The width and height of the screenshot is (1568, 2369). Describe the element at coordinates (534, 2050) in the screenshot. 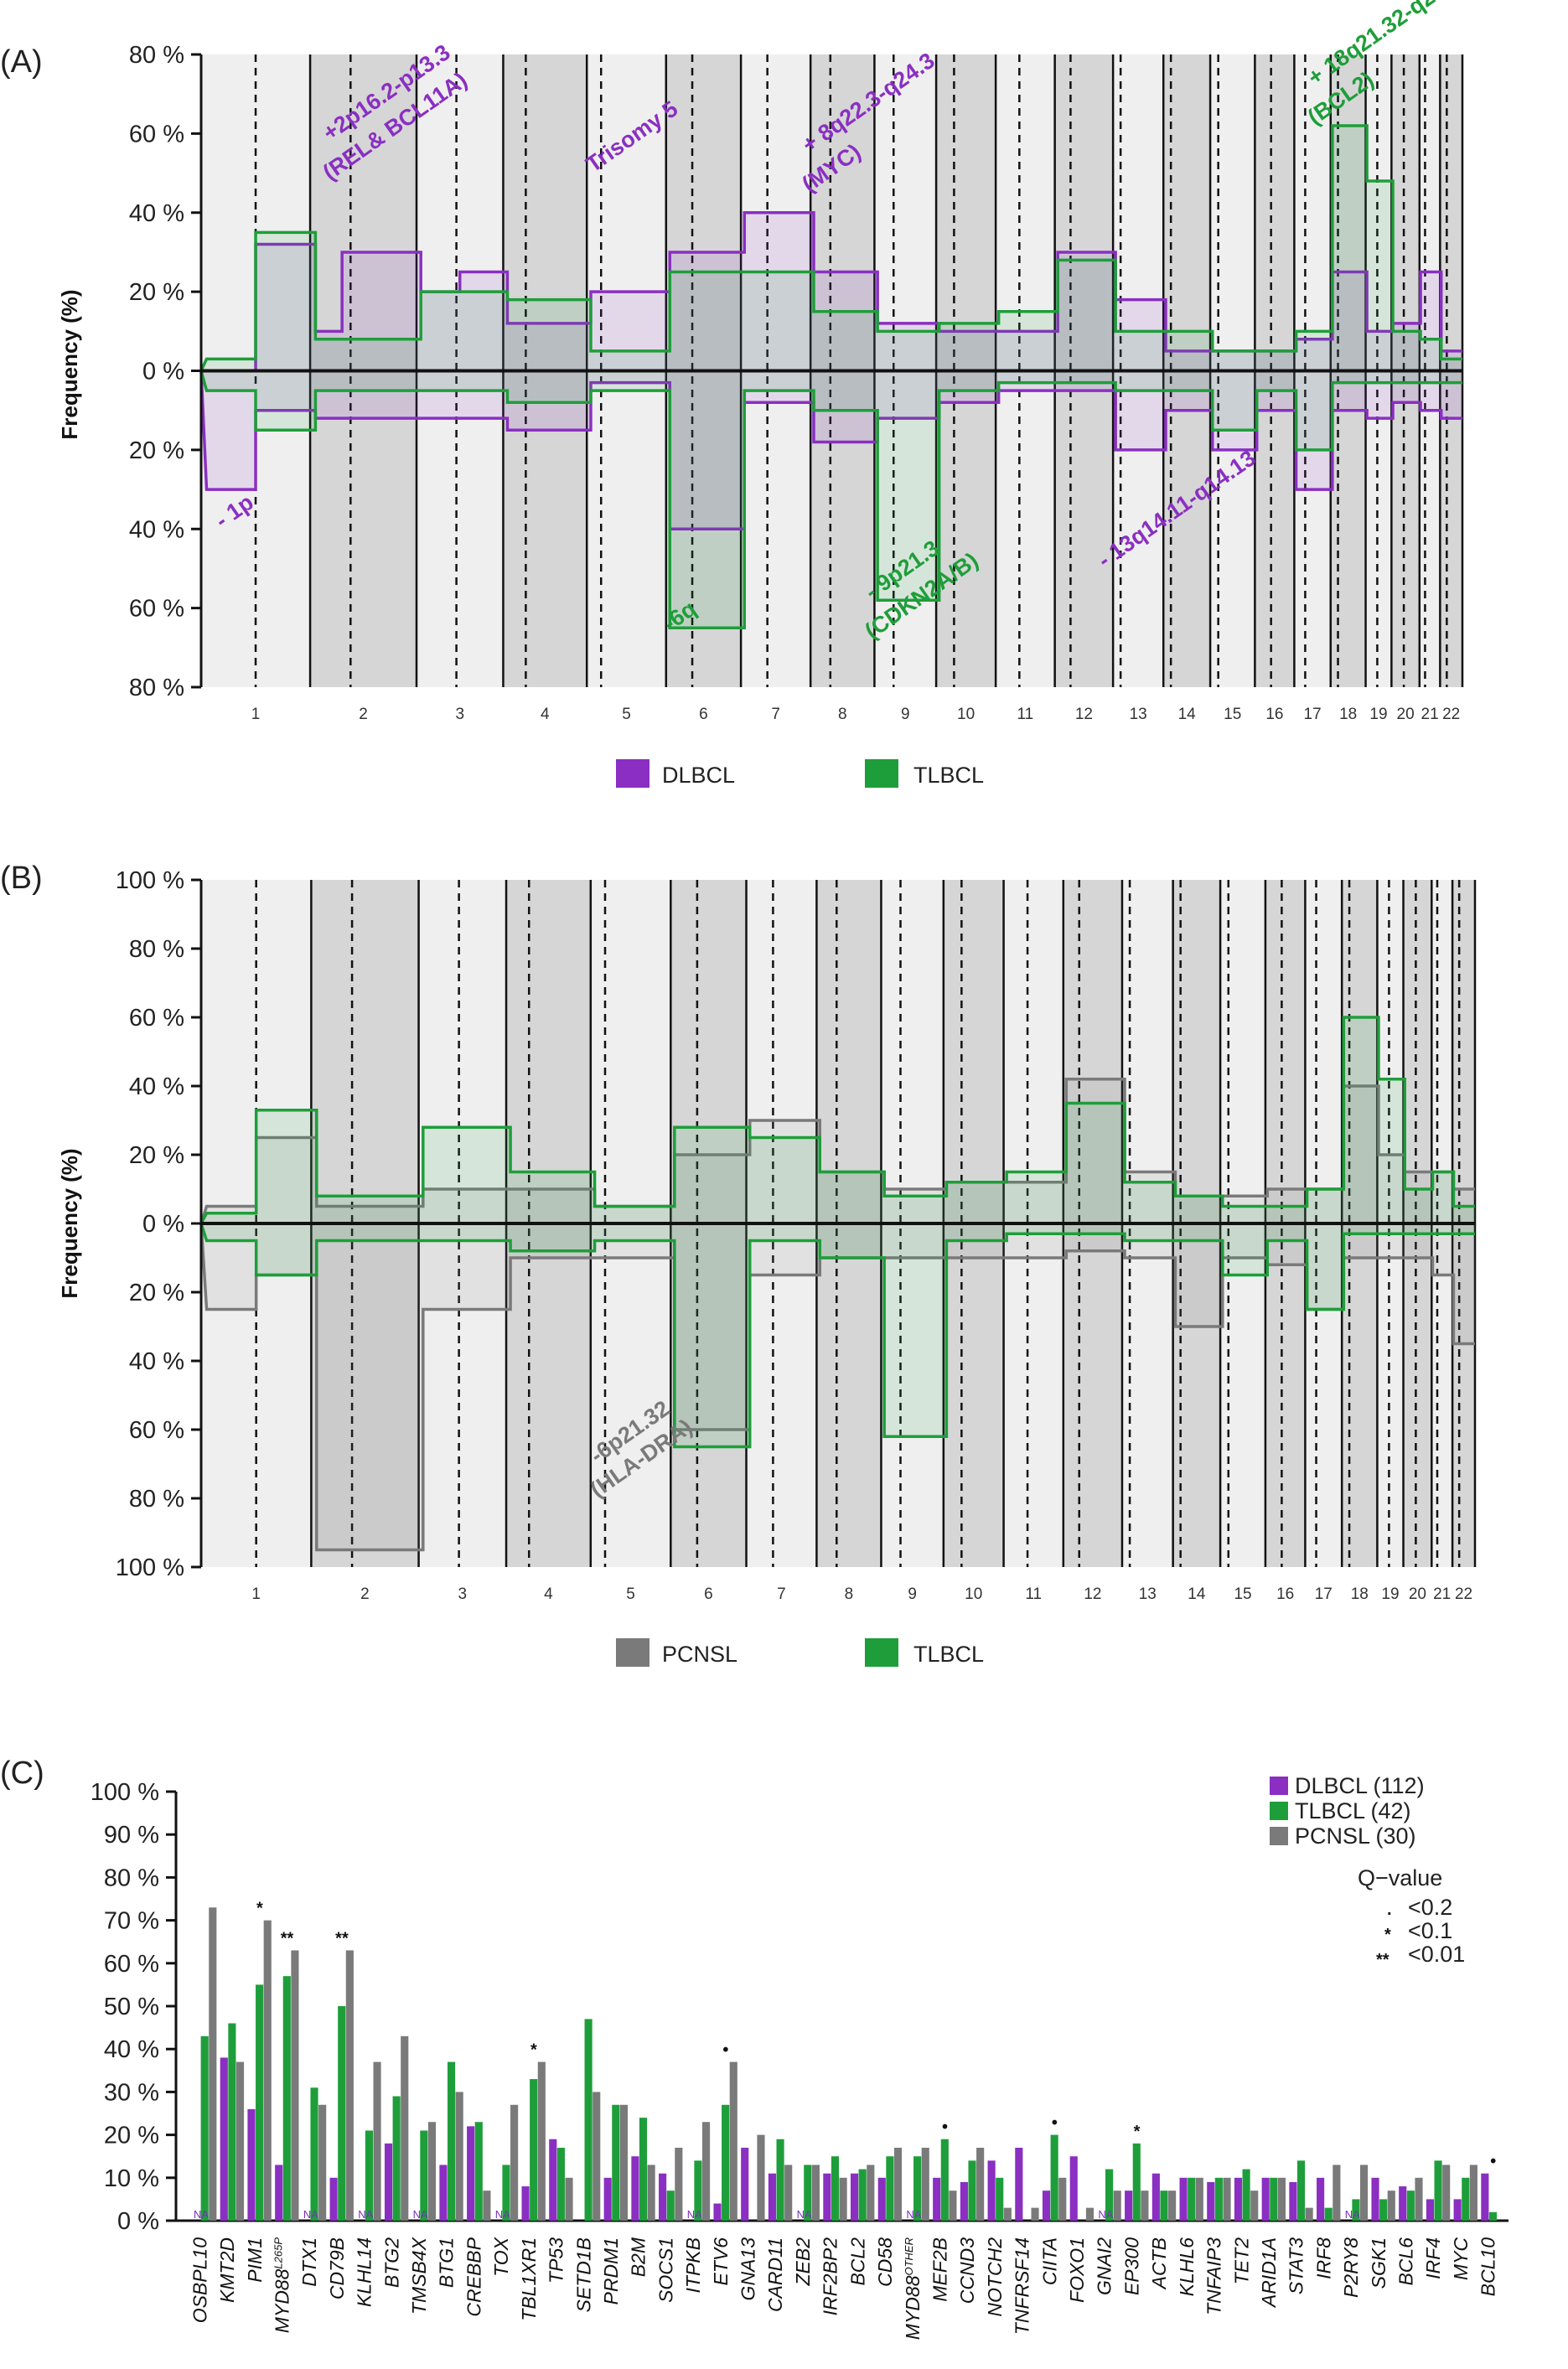

I see `significance-mark: *` at that location.